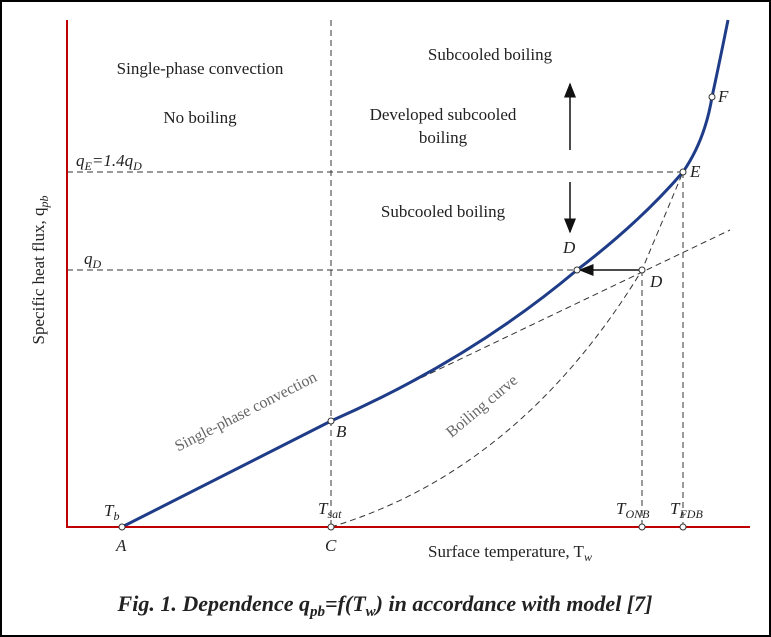 The image size is (771, 637). Describe the element at coordinates (111, 512) in the screenshot. I see `temp-label: Tb` at that location.